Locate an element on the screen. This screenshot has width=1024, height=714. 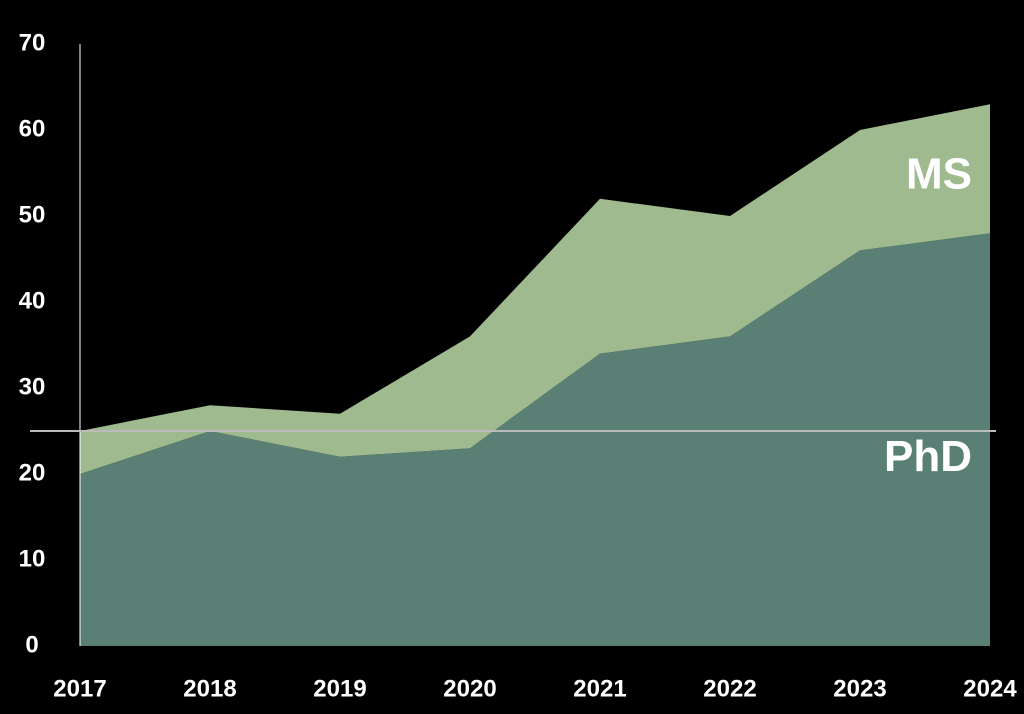
x-tick-label: 2018 is located at coordinates (209, 688).